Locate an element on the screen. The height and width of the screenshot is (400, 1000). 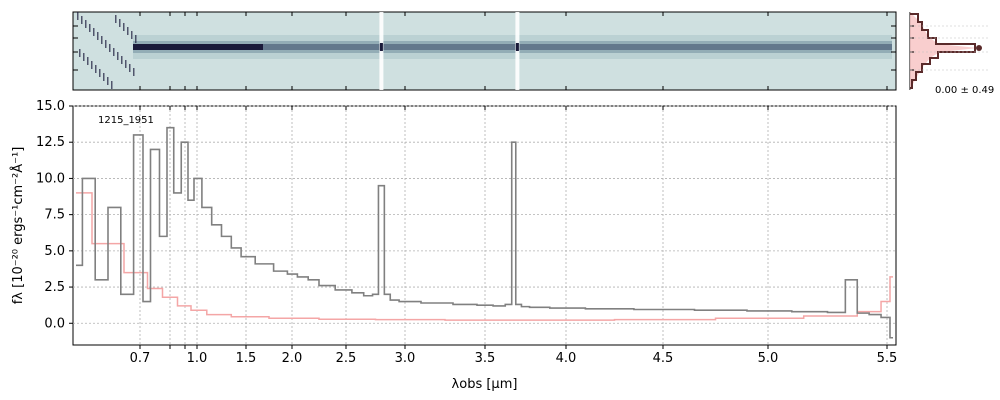
x-tick-label: 3.0 is located at coordinates (405, 358).